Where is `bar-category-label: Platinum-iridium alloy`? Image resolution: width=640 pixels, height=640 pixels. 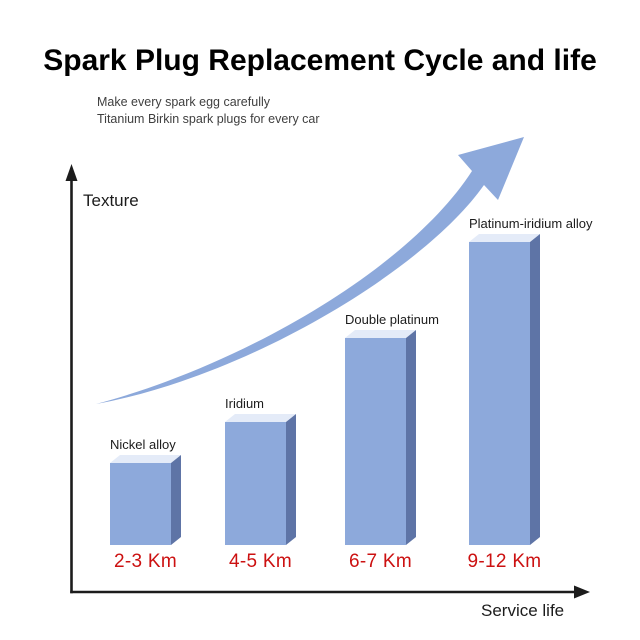
bar-category-label: Platinum-iridium alloy is located at coordinates (531, 223).